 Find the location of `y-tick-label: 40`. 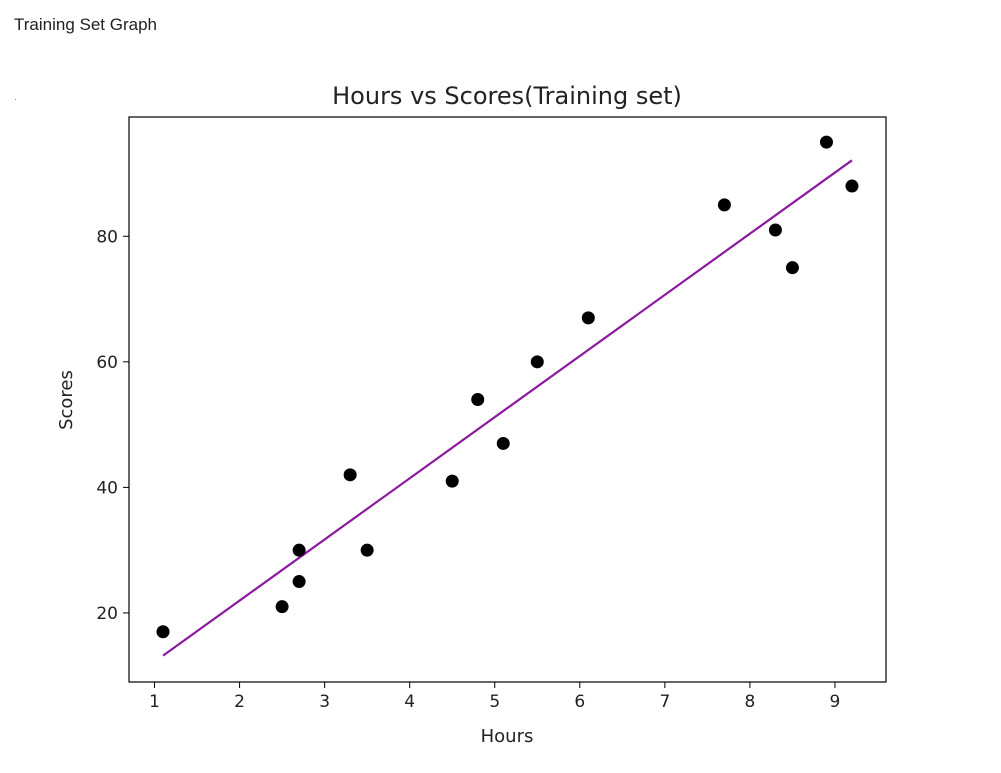

y-tick-label: 40 is located at coordinates (107, 488).